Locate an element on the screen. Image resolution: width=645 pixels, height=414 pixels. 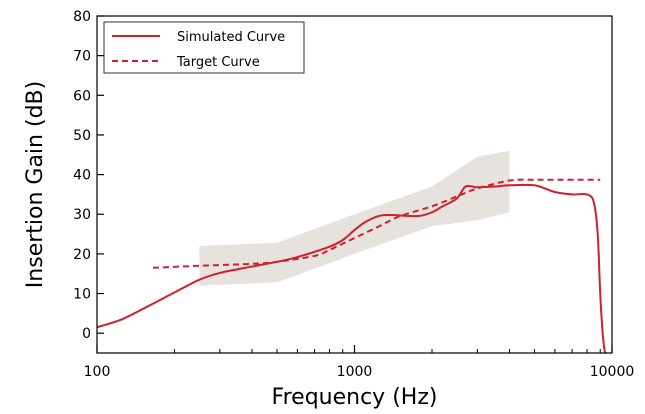
legend-label: Simulated Curve is located at coordinates (231, 37).